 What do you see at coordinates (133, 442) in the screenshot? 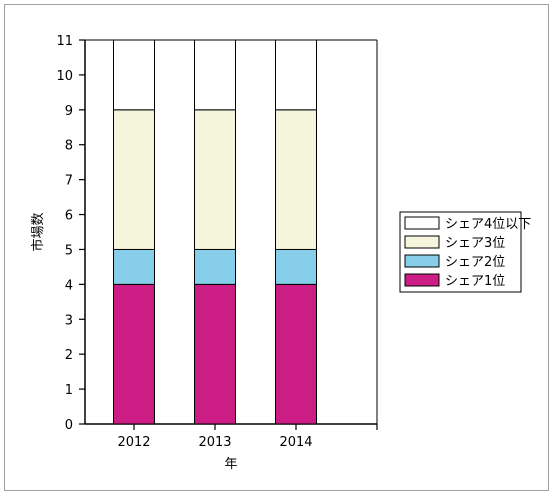
I see `x-tick-label: 2012` at bounding box center [133, 442].